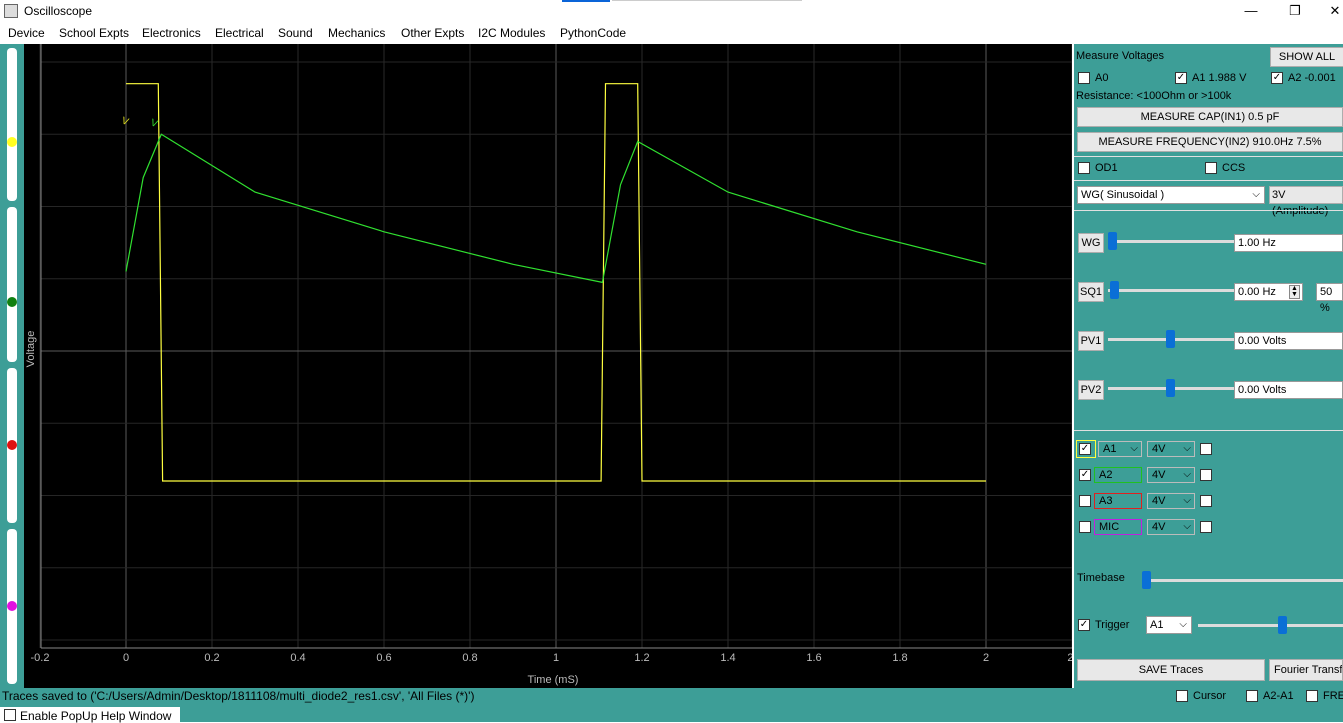 This screenshot has height=723, width=1343. Describe the element at coordinates (671, 11) in the screenshot. I see `title-bar: Oscilloscope — ❐ ✕` at that location.